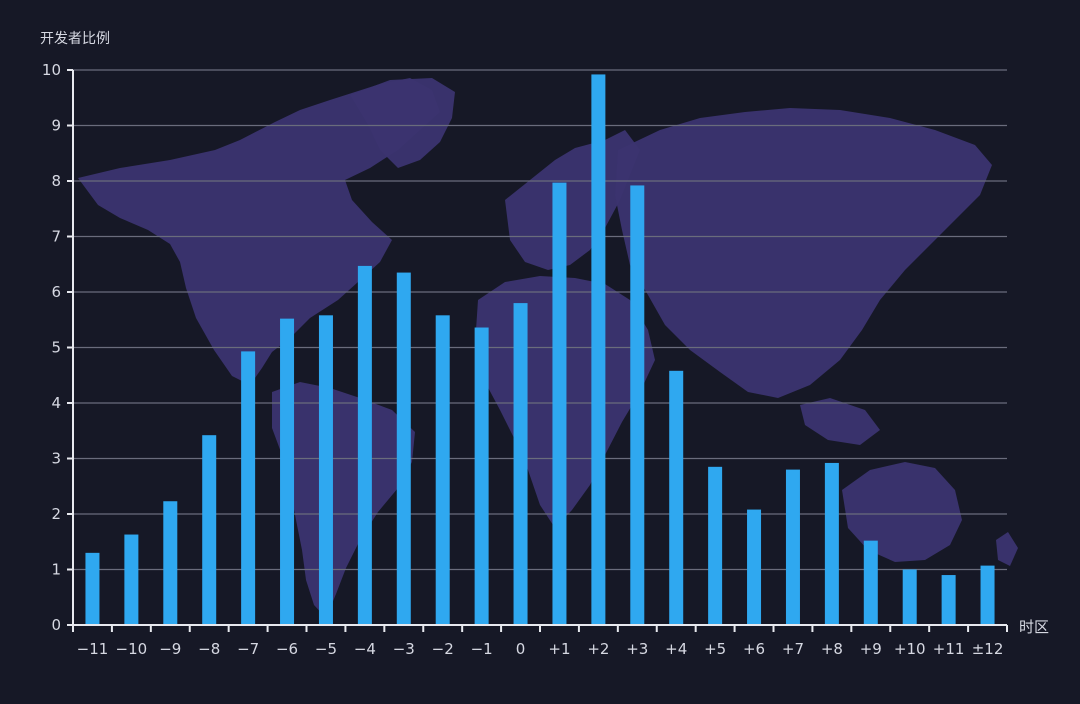 The width and height of the screenshot is (1080, 704). What do you see at coordinates (56, 237) in the screenshot?
I see `y-tick-label: 7` at bounding box center [56, 237].